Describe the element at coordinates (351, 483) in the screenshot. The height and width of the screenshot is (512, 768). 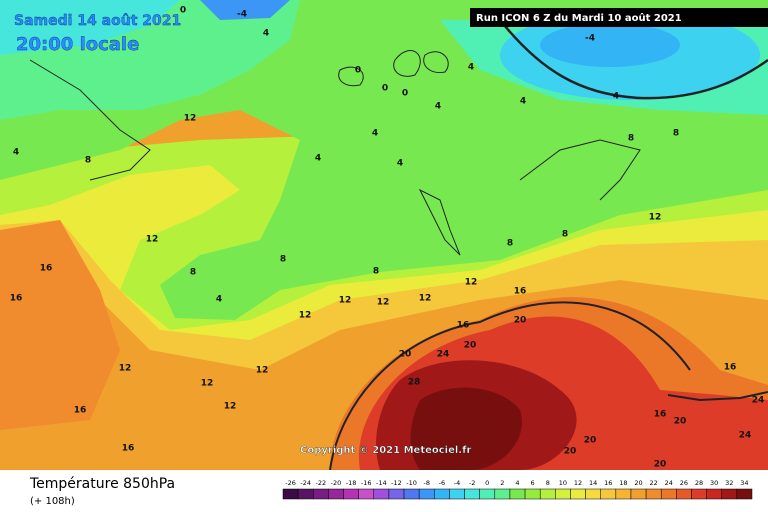
I see `legend-tick-label: -18` at that location.